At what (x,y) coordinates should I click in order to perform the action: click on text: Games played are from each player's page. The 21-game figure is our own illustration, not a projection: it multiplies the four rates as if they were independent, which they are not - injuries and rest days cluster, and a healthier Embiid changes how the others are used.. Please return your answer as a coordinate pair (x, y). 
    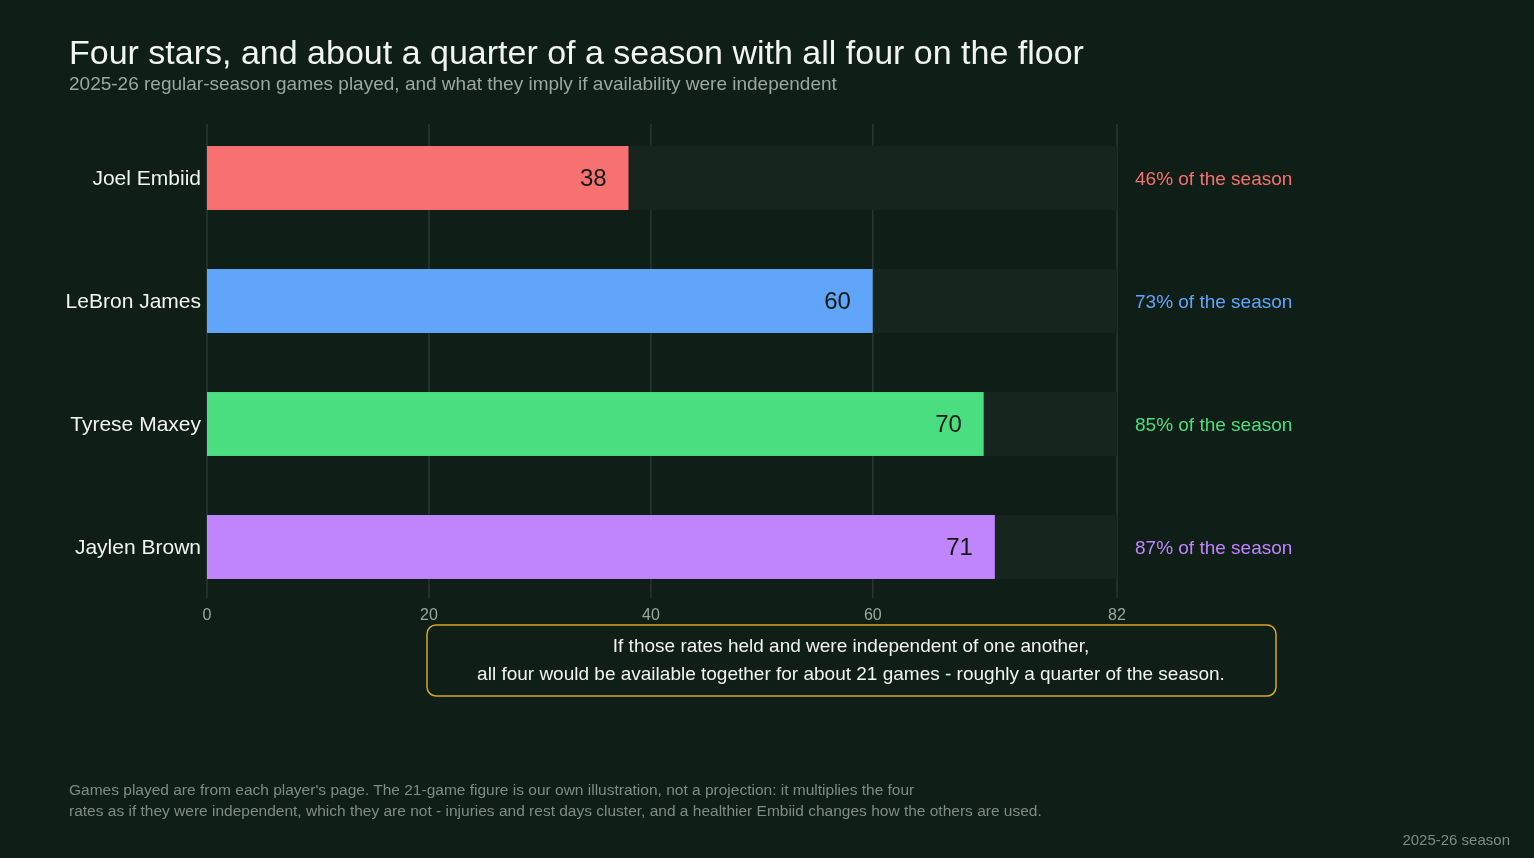
    Looking at the image, I should click on (555, 800).